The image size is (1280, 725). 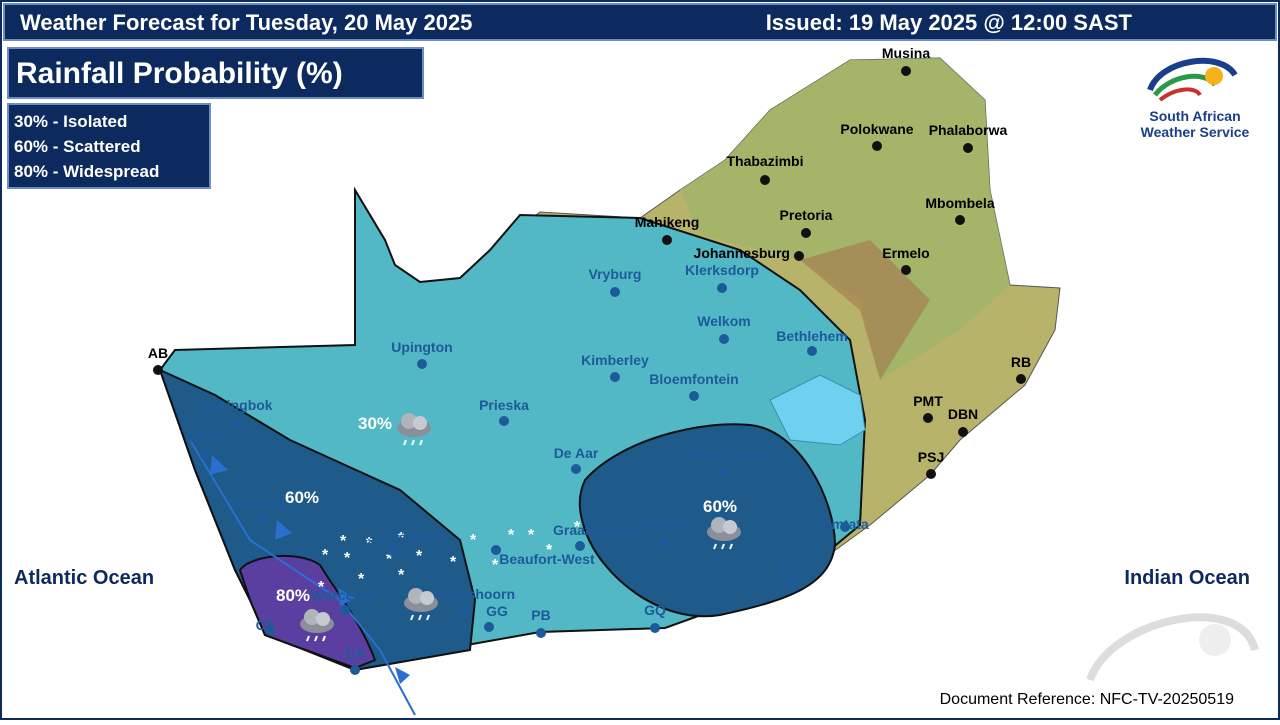 I want to click on city-label: GQ, so click(x=655, y=610).